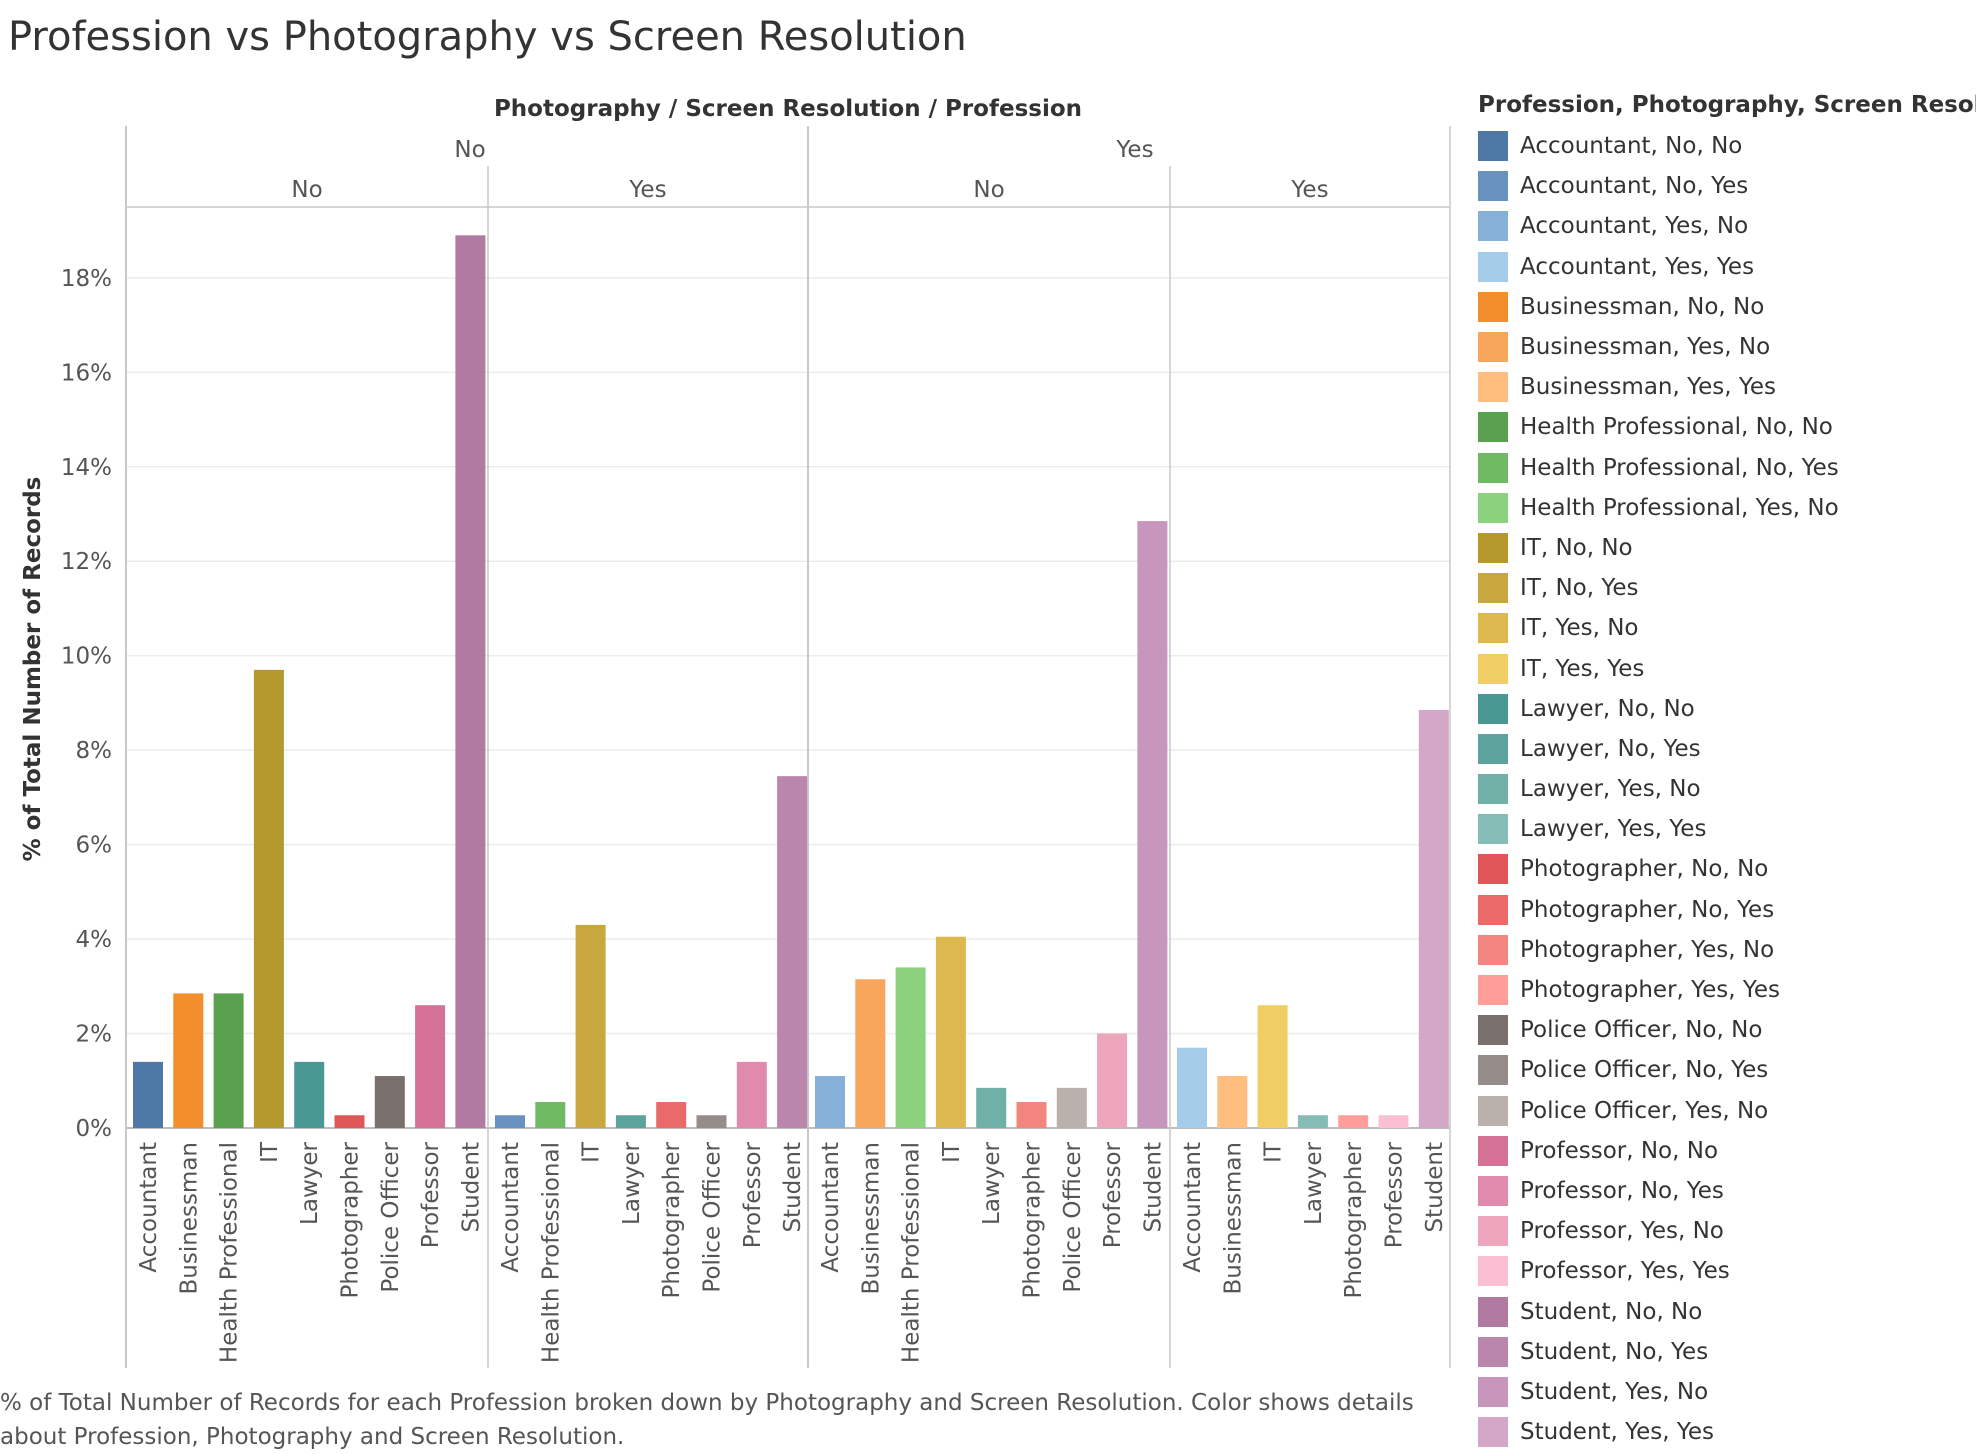 This screenshot has height=1454, width=1976. I want to click on legend-label: Police Officer, No, No, so click(1641, 1030).